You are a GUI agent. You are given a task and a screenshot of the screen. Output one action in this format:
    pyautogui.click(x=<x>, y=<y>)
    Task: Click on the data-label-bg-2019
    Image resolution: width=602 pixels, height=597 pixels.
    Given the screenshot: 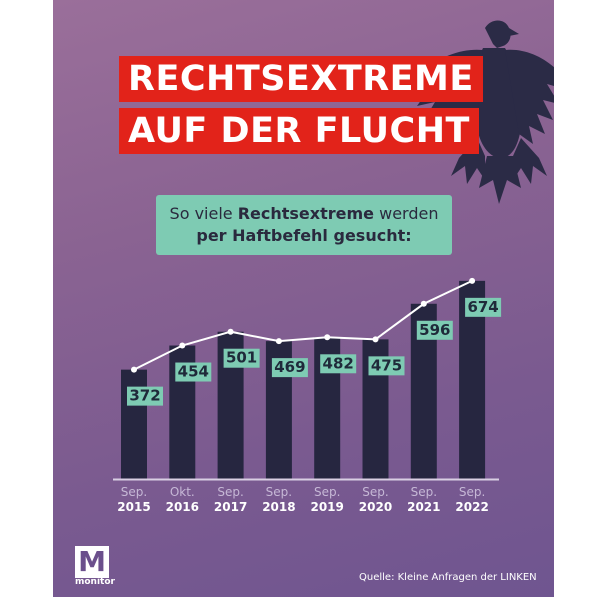 What is the action you would take?
    pyautogui.click(x=338, y=364)
    